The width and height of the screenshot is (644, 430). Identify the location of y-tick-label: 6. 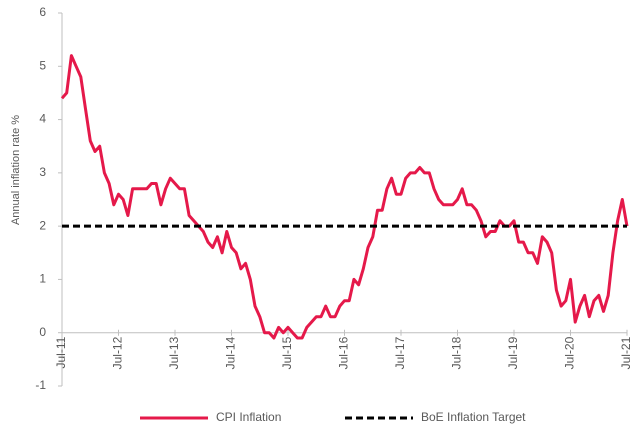
(42, 12).